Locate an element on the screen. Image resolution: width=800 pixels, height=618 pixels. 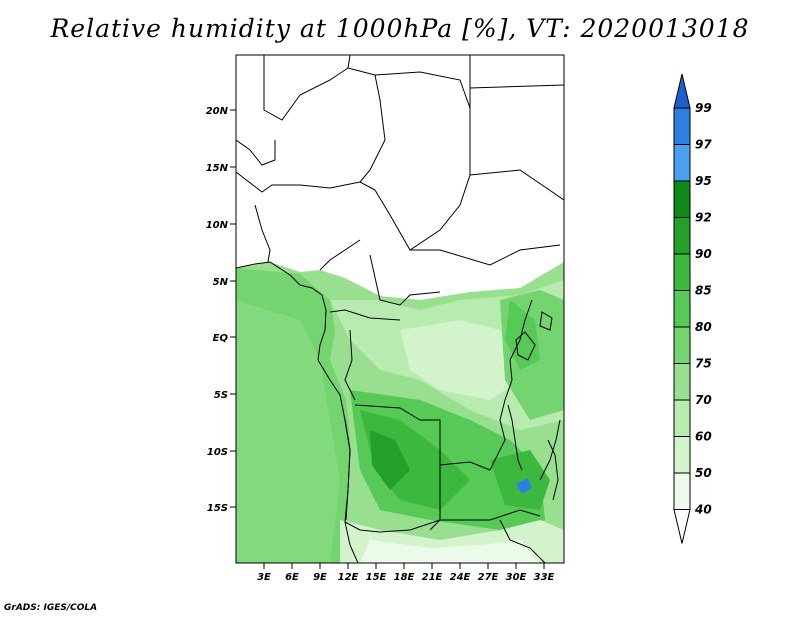
lat-label: 20N is located at coordinates (217, 111).